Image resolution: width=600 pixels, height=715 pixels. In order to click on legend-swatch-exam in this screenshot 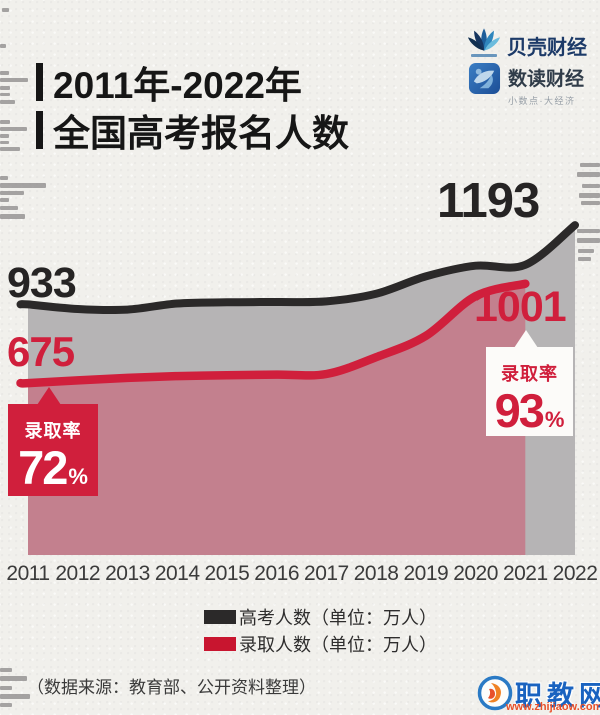, I will do `click(220, 616)`.